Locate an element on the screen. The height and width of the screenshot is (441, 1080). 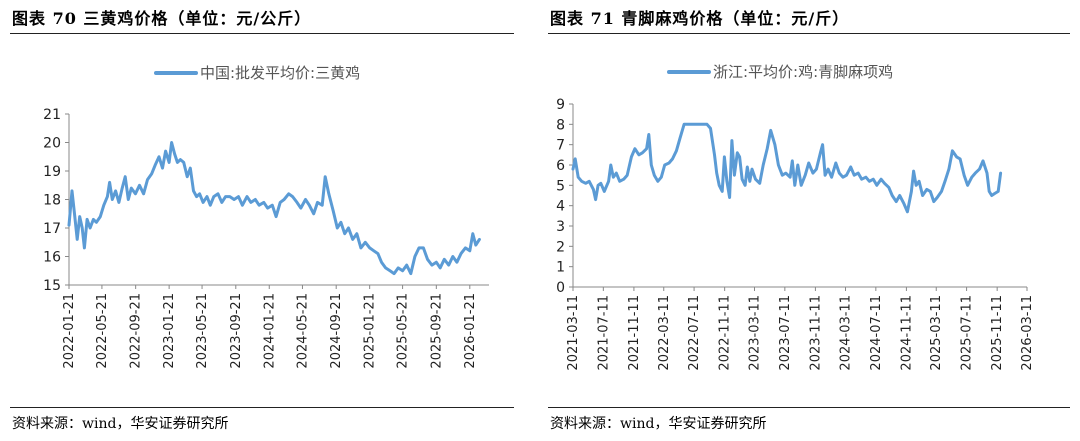
y-tick-label: 7 is located at coordinates (560, 146).